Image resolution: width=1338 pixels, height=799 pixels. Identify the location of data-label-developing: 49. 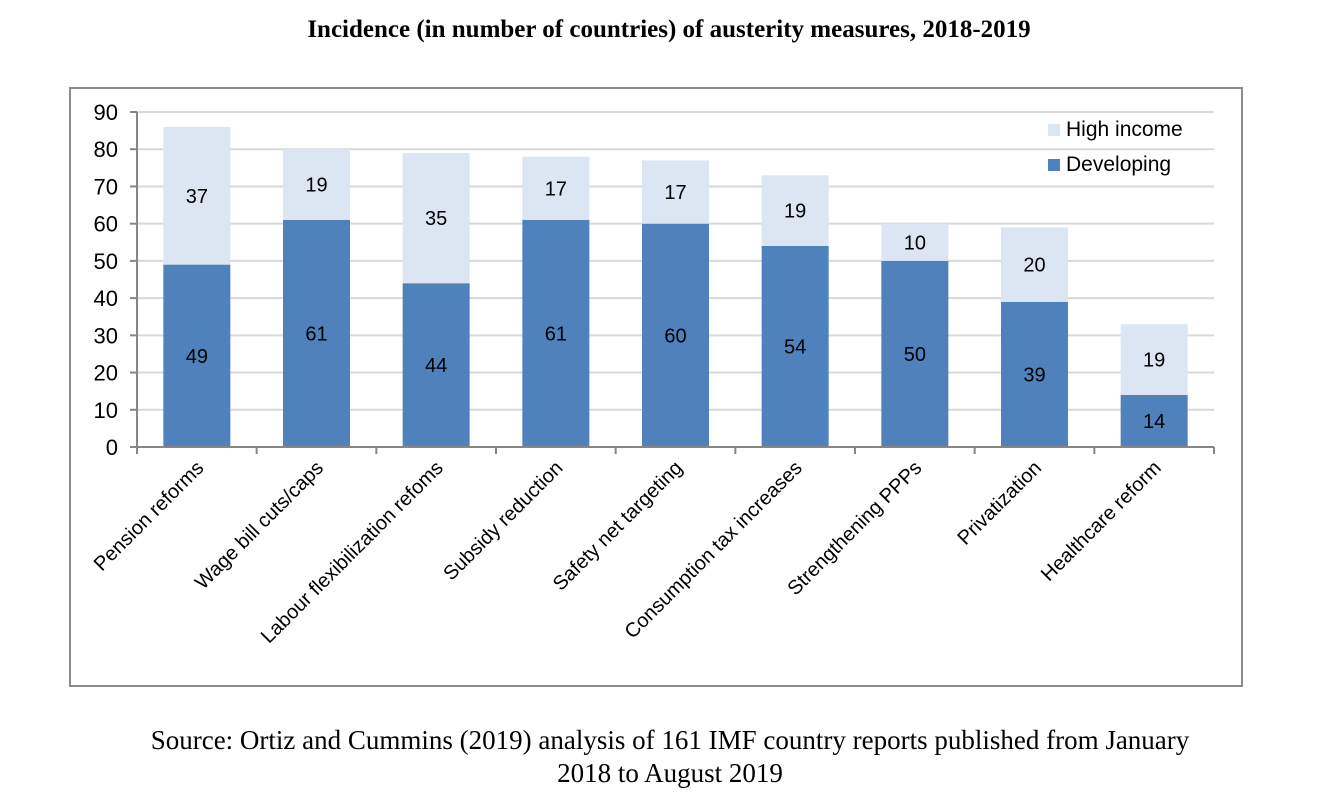
(197, 357).